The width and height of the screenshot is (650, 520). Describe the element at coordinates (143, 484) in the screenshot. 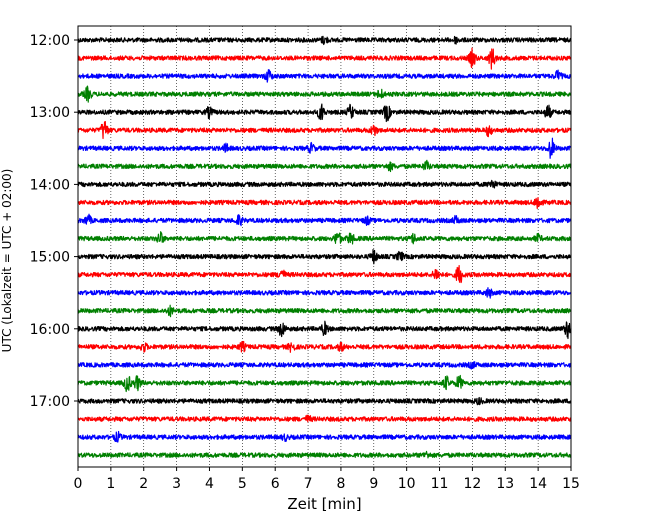

I see `x-tick-label: 2` at that location.